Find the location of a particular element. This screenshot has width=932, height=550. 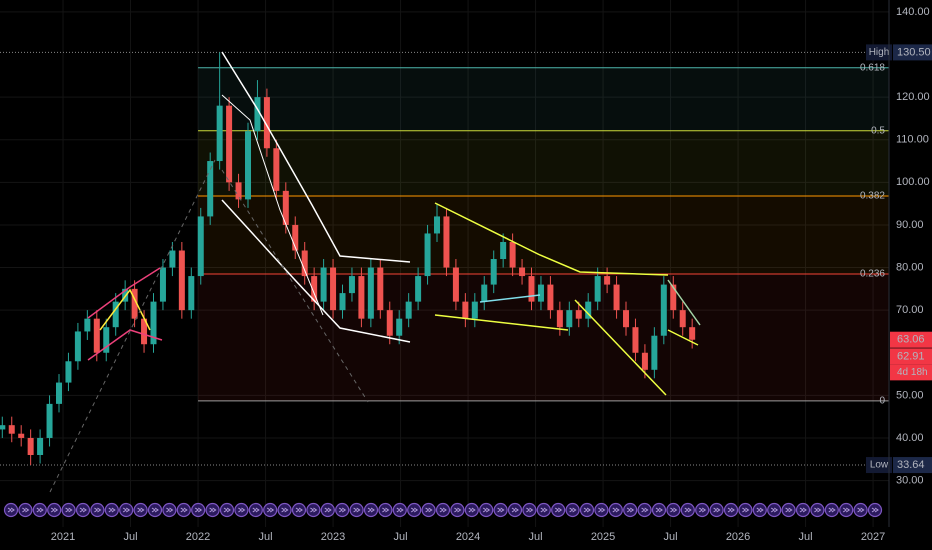

fib-zone is located at coordinates (544, 234).